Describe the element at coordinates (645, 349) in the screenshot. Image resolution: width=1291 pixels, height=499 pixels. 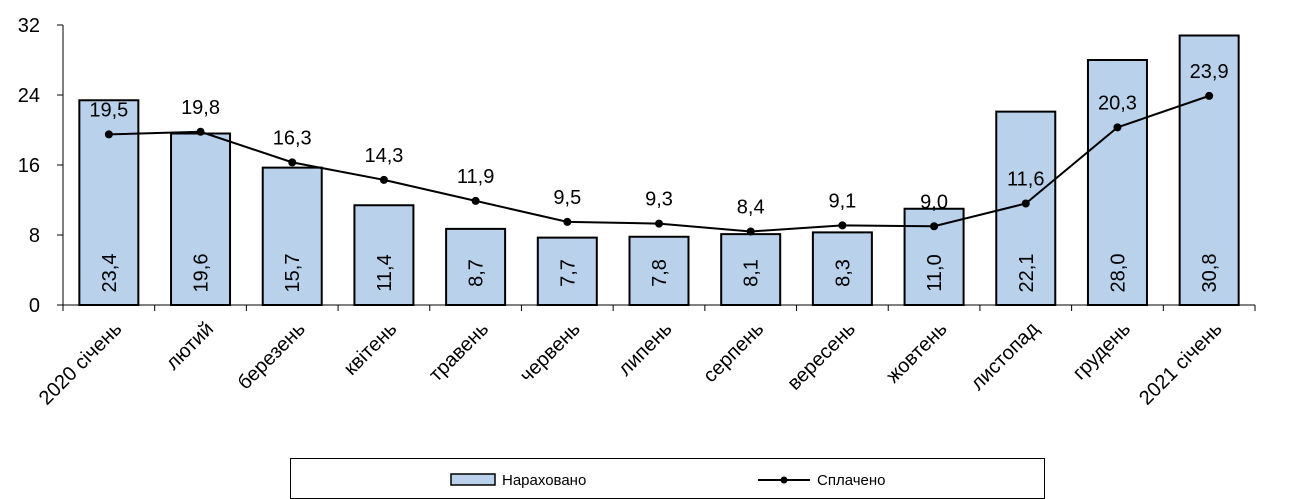
I see `x-tick-label: липень` at that location.